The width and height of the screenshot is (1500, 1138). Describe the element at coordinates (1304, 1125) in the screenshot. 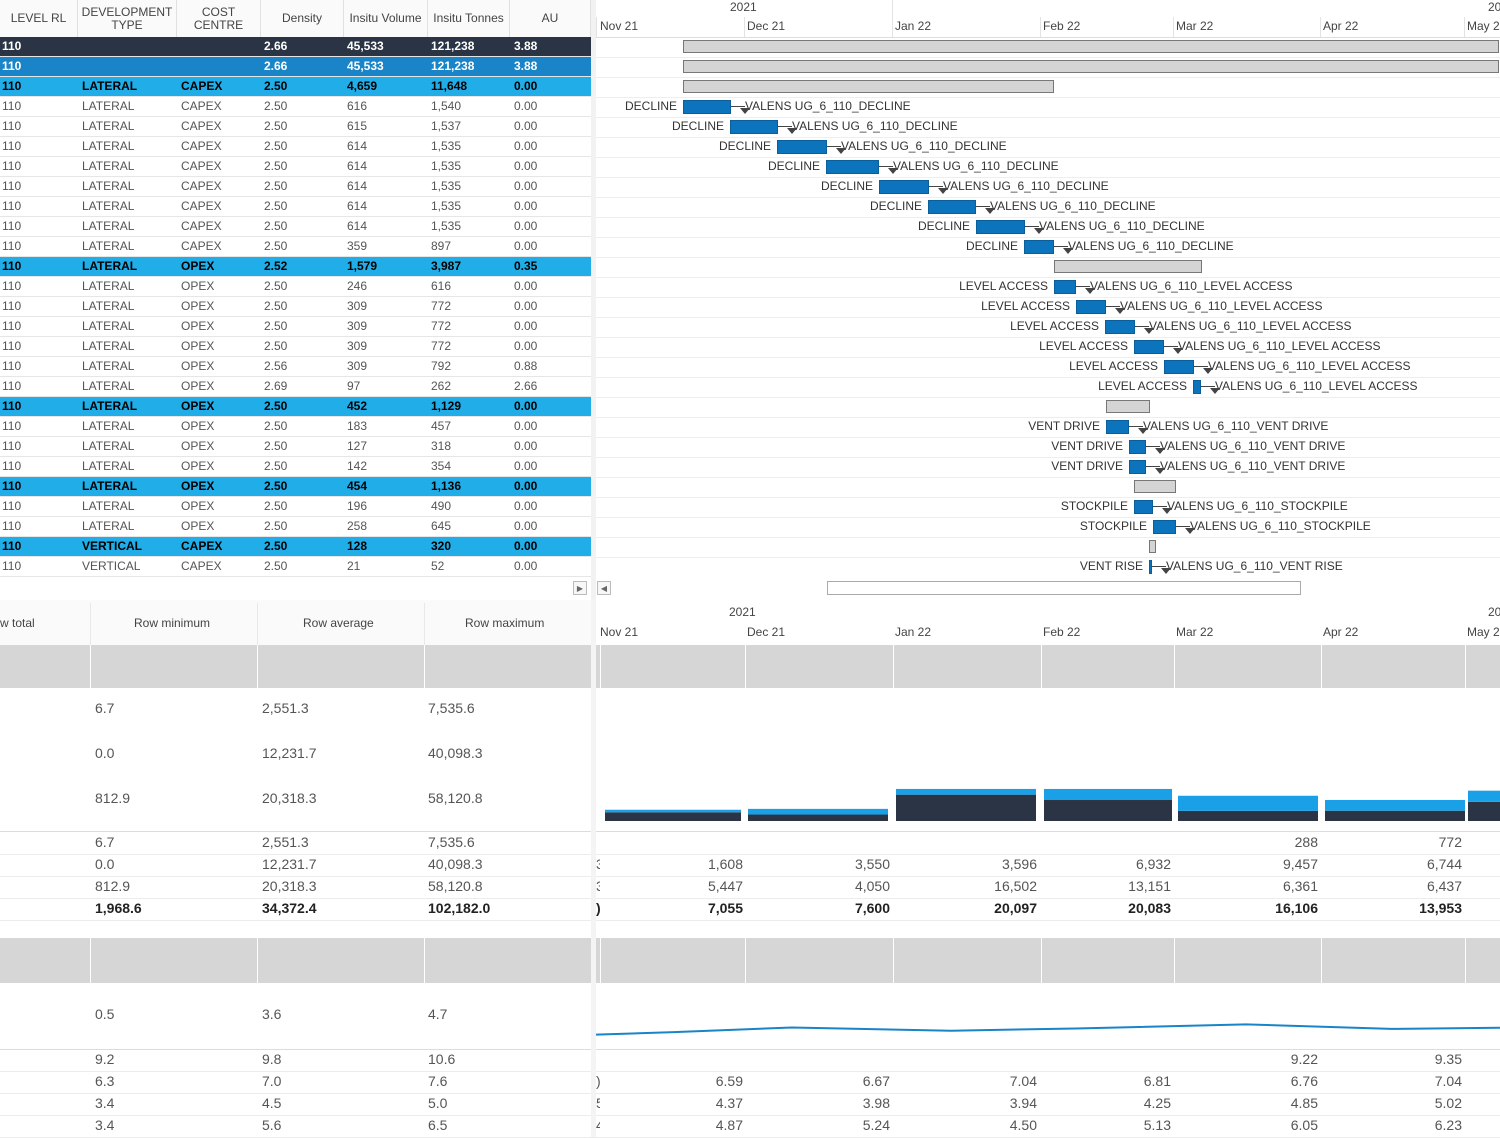

I see `table2-period-value: 6.05` at that location.